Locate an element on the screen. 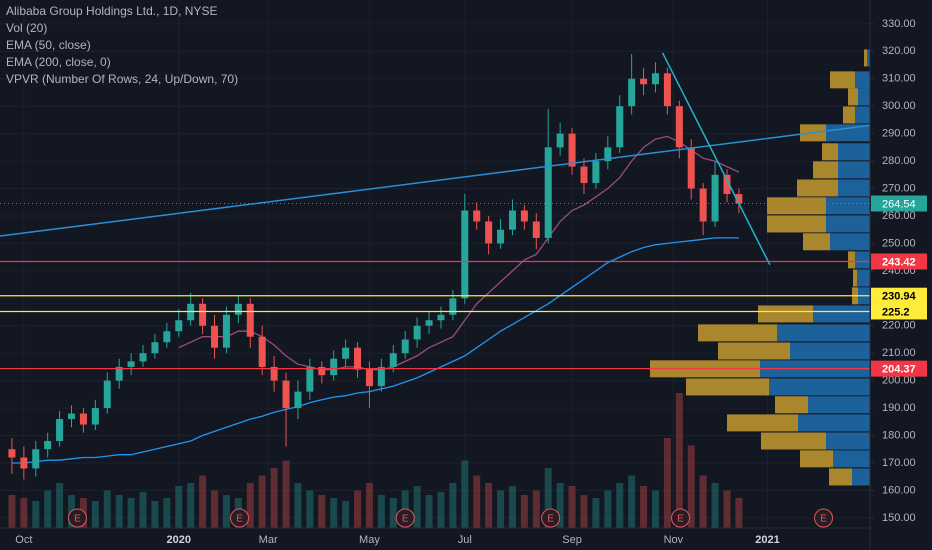 The image size is (932, 550). y-tick-label: 200.00 is located at coordinates (899, 381).